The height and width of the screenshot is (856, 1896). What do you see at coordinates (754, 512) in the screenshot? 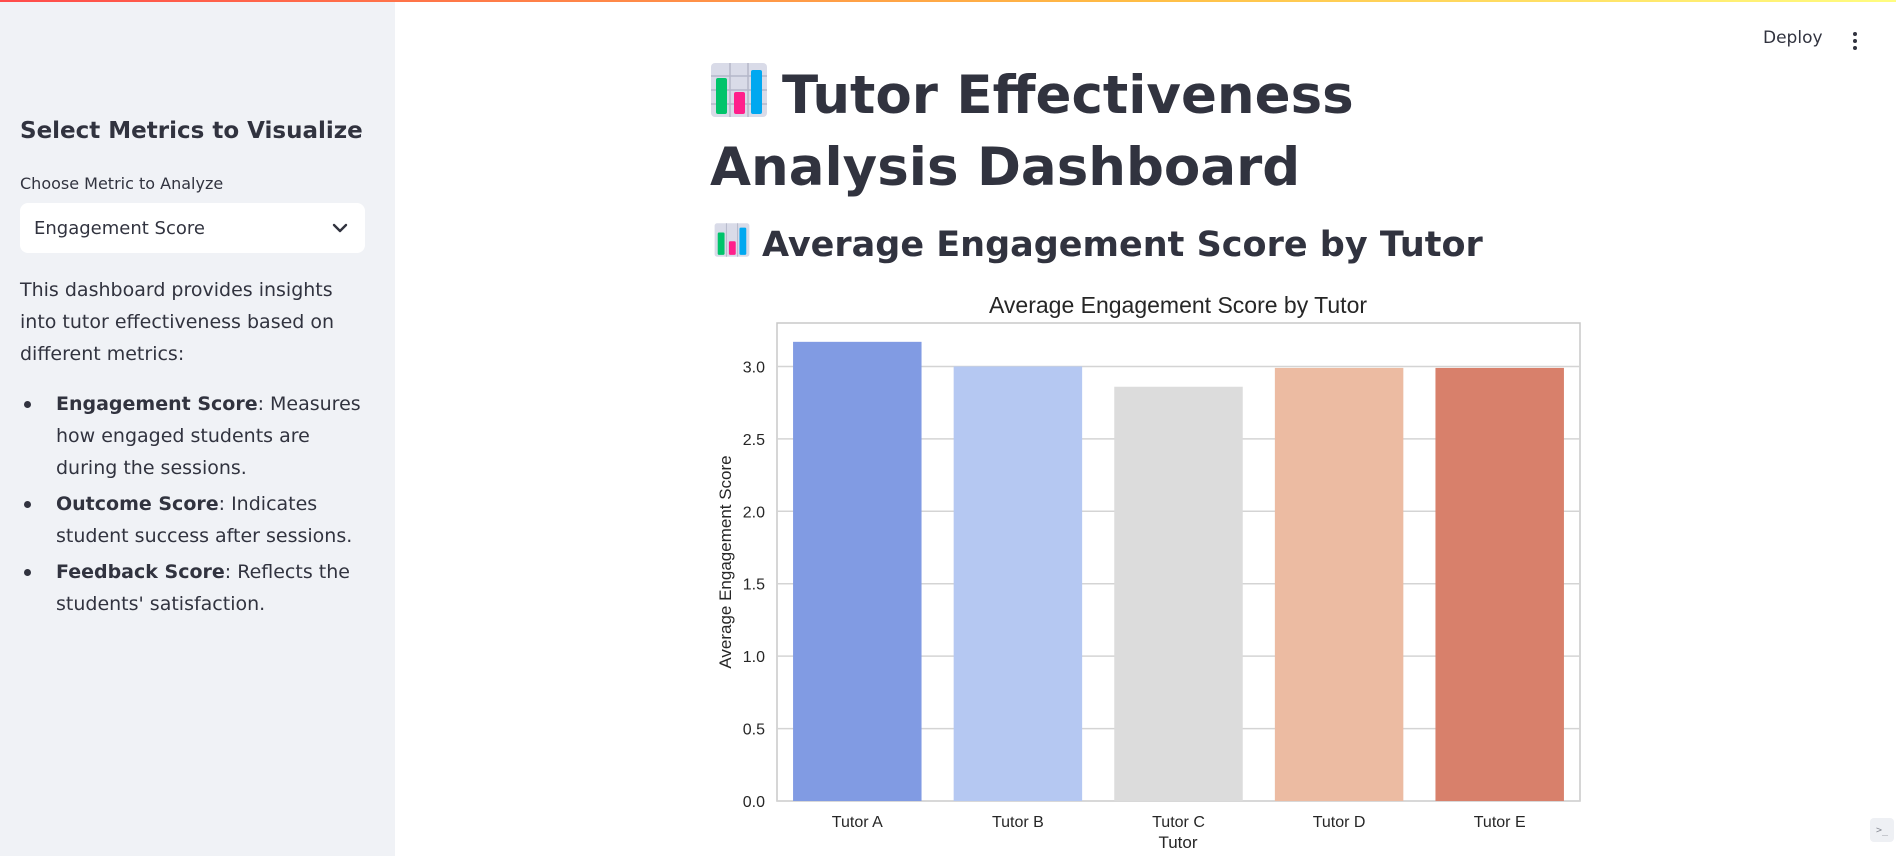
I see `y-tick-label: 2.0` at bounding box center [754, 512].